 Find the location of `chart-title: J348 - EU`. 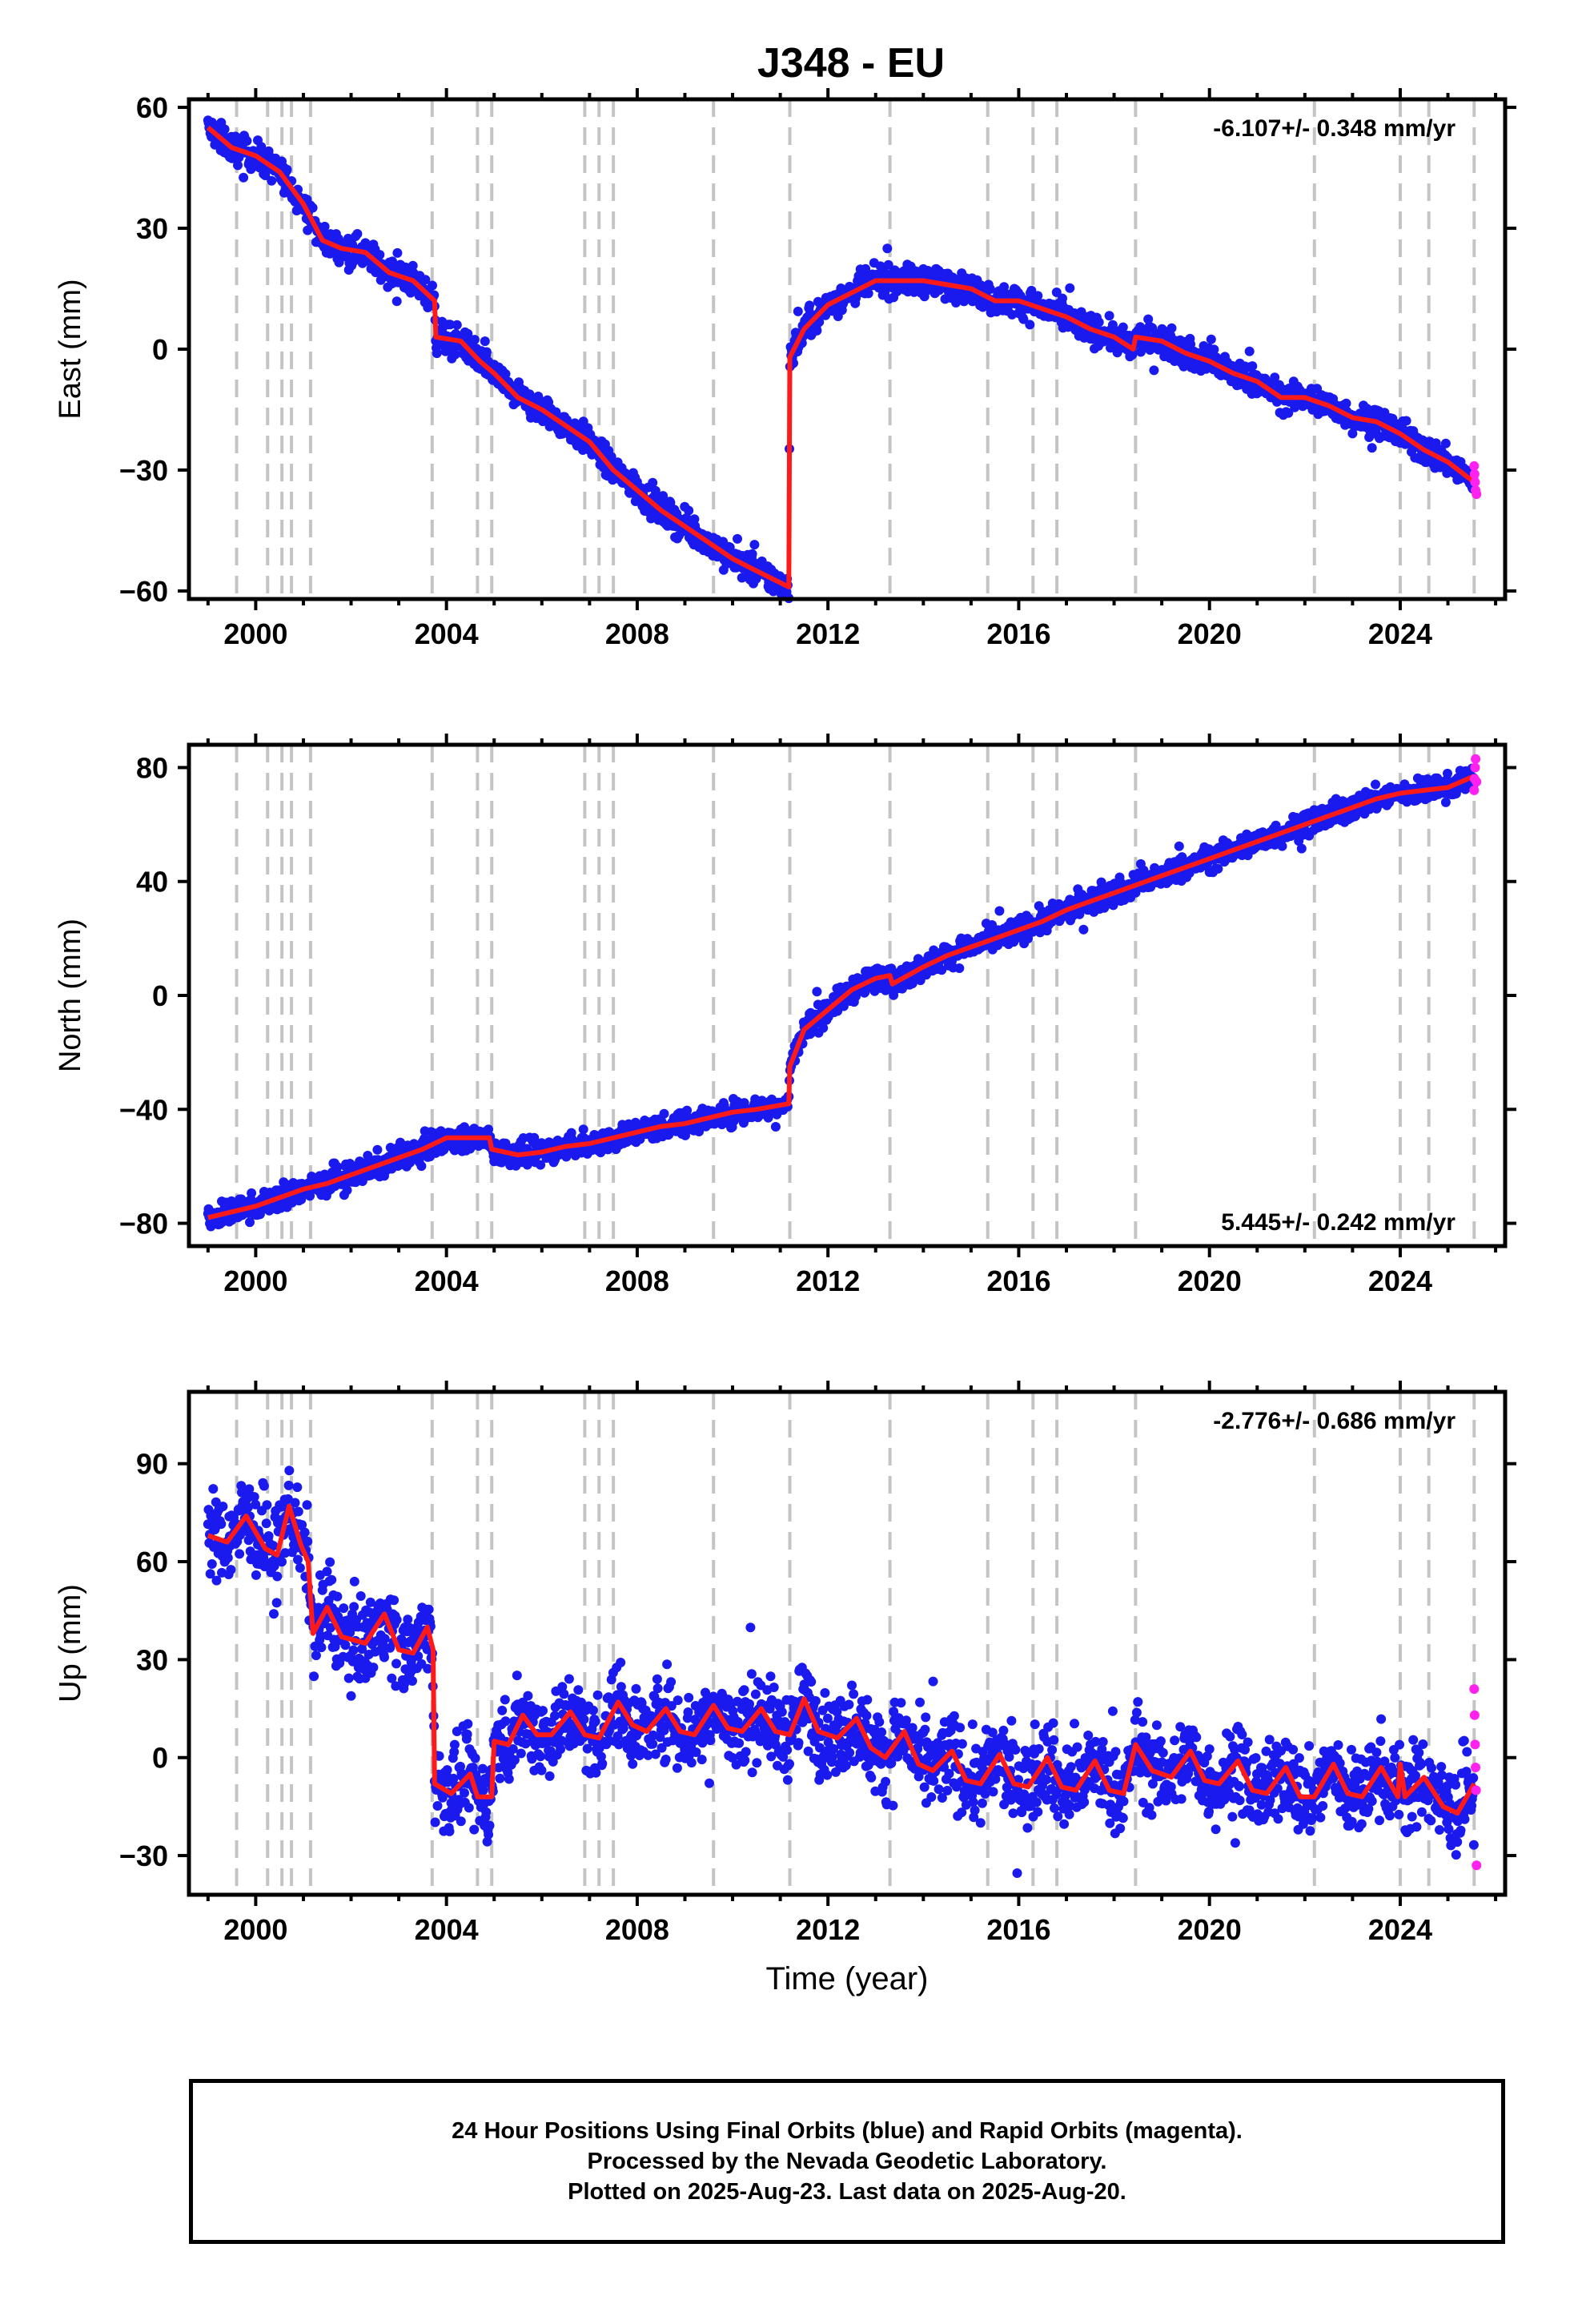

chart-title: J348 - EU is located at coordinates (851, 63).